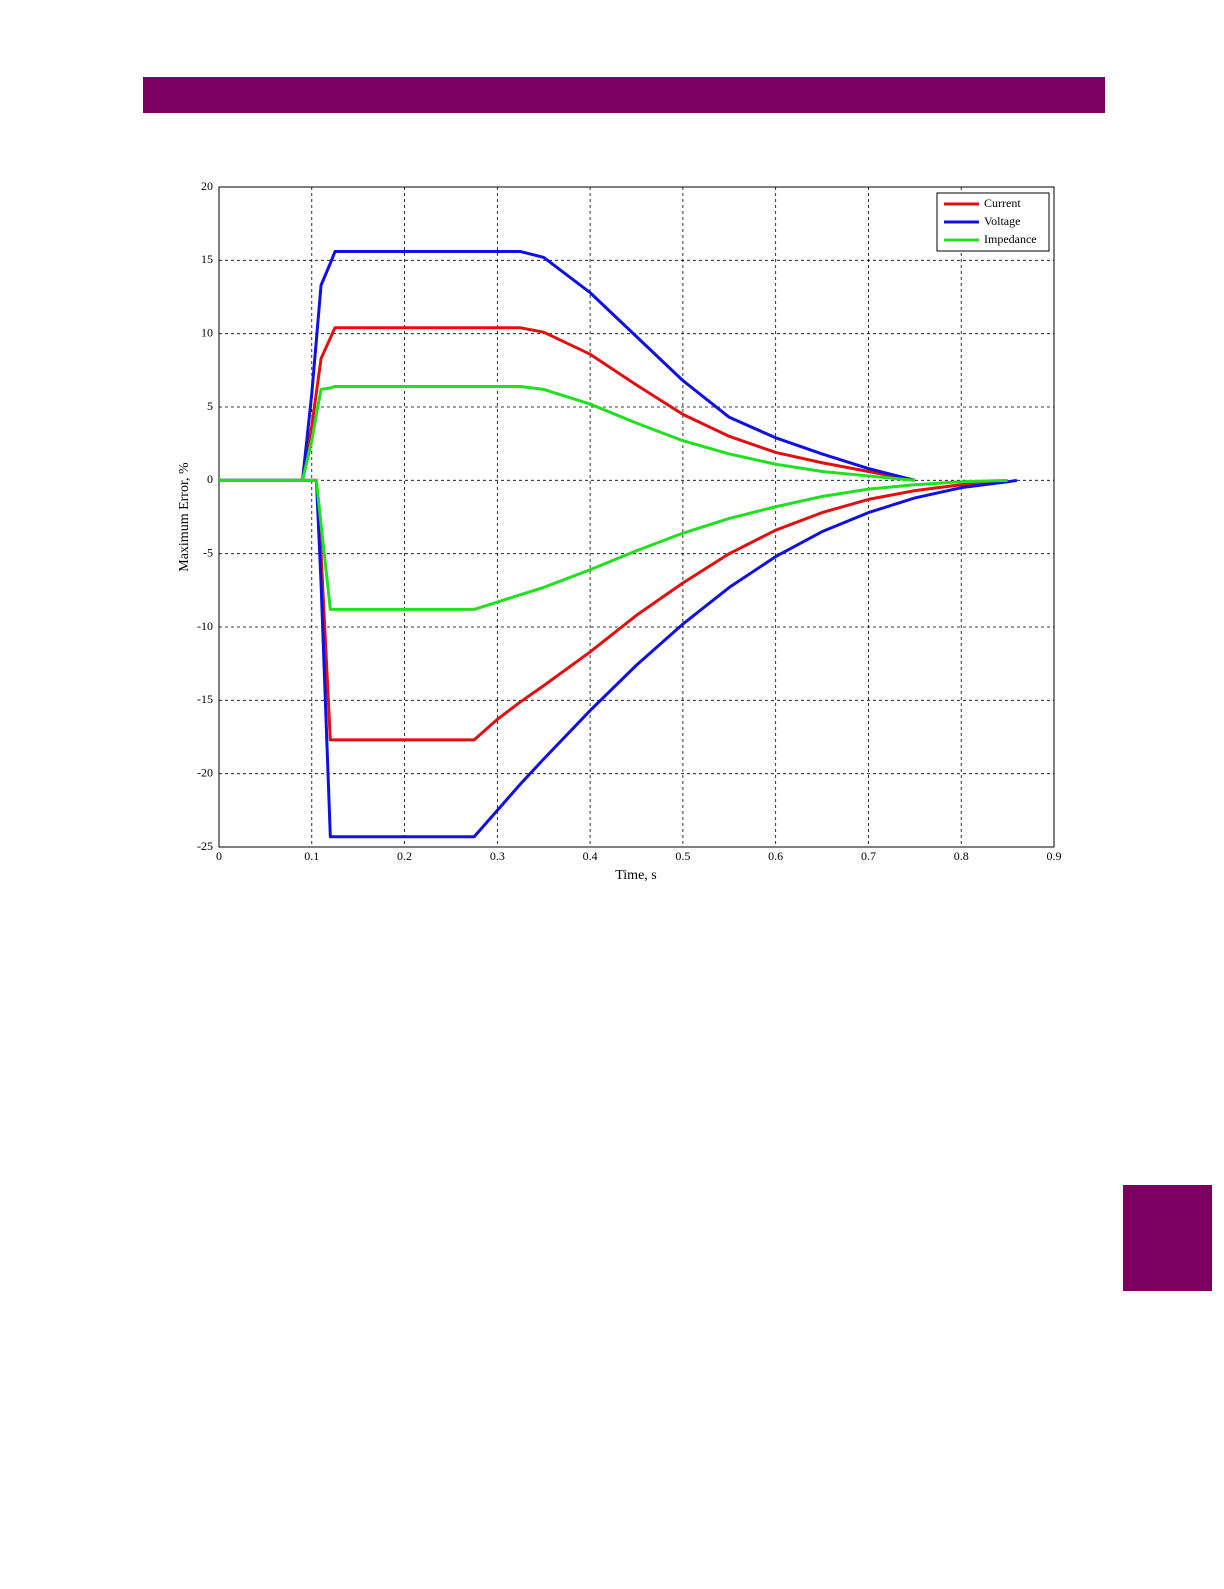 The height and width of the screenshot is (1589, 1224). What do you see at coordinates (205, 846) in the screenshot?
I see `y-tick-label: -25` at bounding box center [205, 846].